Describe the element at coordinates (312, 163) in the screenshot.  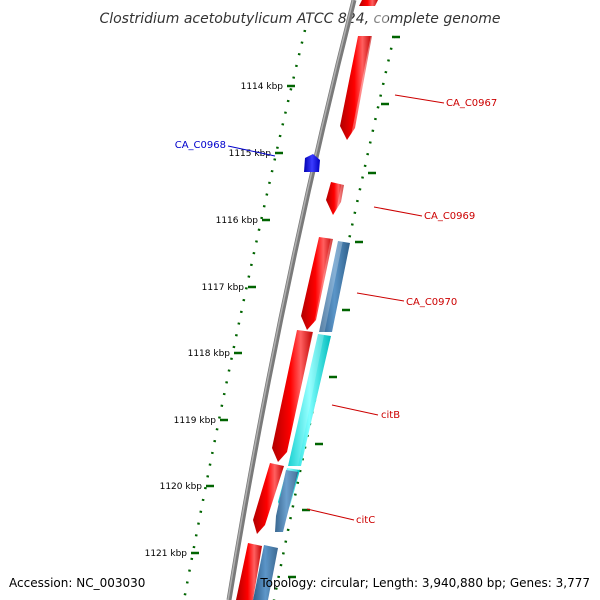
I see `gene-block-ca-c0968` at that location.